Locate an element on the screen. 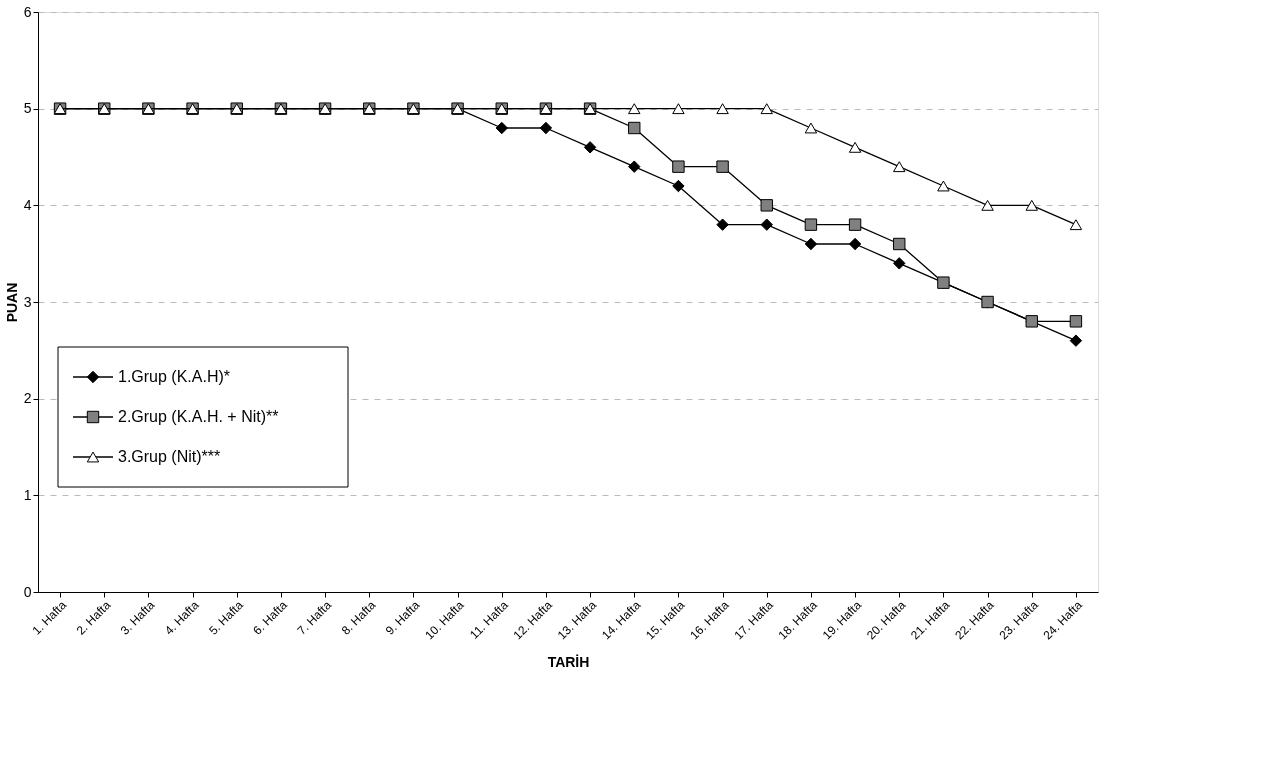 The image size is (1264, 771). y-tick-label: 2 is located at coordinates (27, 398).